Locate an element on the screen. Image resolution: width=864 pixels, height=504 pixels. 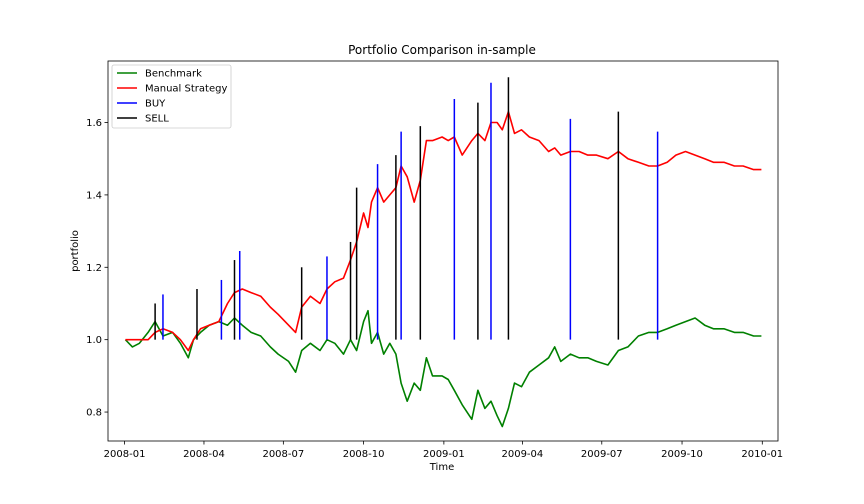
legend-box is located at coordinates (171, 96).